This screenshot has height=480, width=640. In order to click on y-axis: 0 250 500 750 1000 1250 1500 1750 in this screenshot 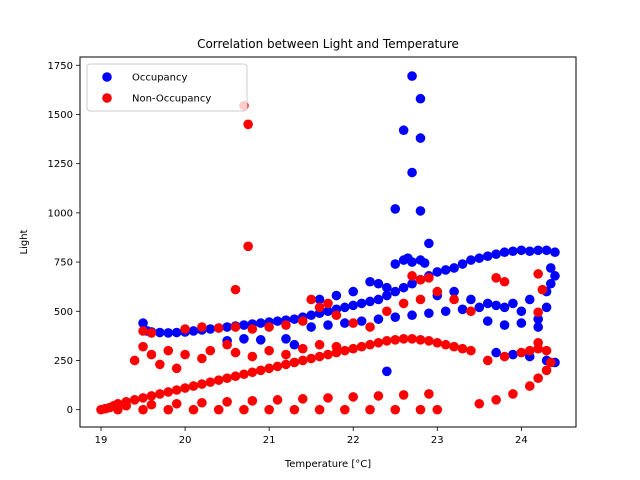, I will do `click(64, 238)`.